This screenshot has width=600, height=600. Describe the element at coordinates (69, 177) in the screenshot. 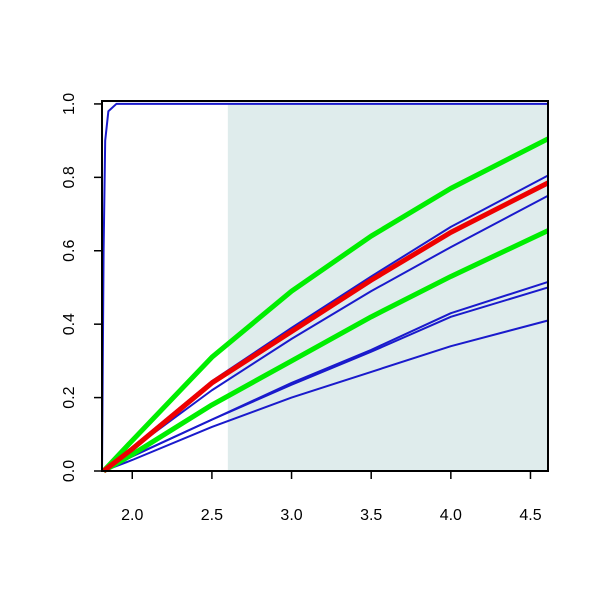

I see `y-tick-label: 0.8` at that location.